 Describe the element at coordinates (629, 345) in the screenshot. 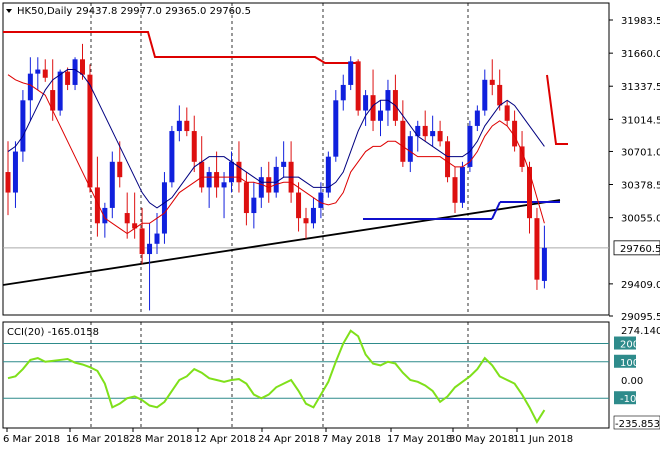

I see `cci-tick-label: 200` at that location.